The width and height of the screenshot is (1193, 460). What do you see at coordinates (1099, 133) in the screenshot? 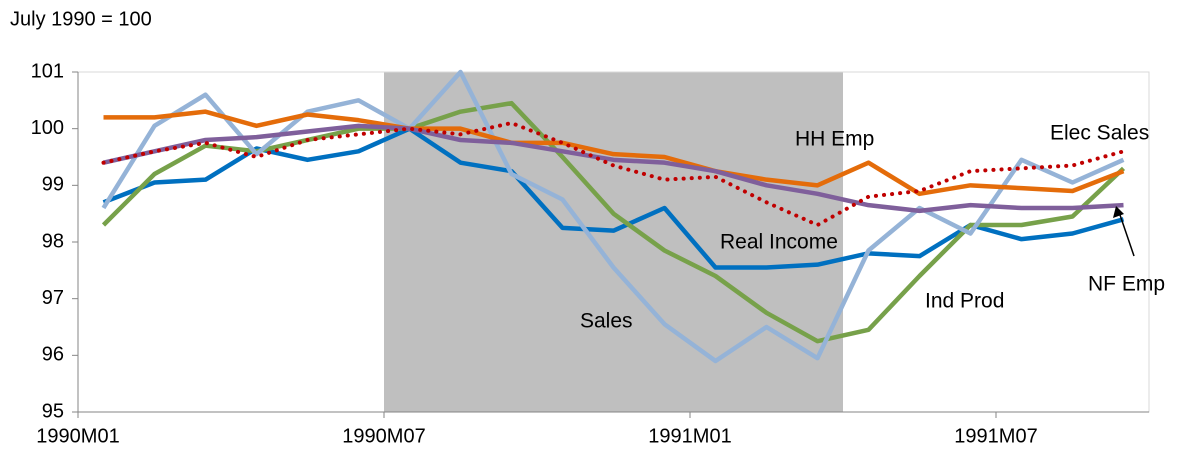
I see `series-label: Elec Sales` at bounding box center [1099, 133].